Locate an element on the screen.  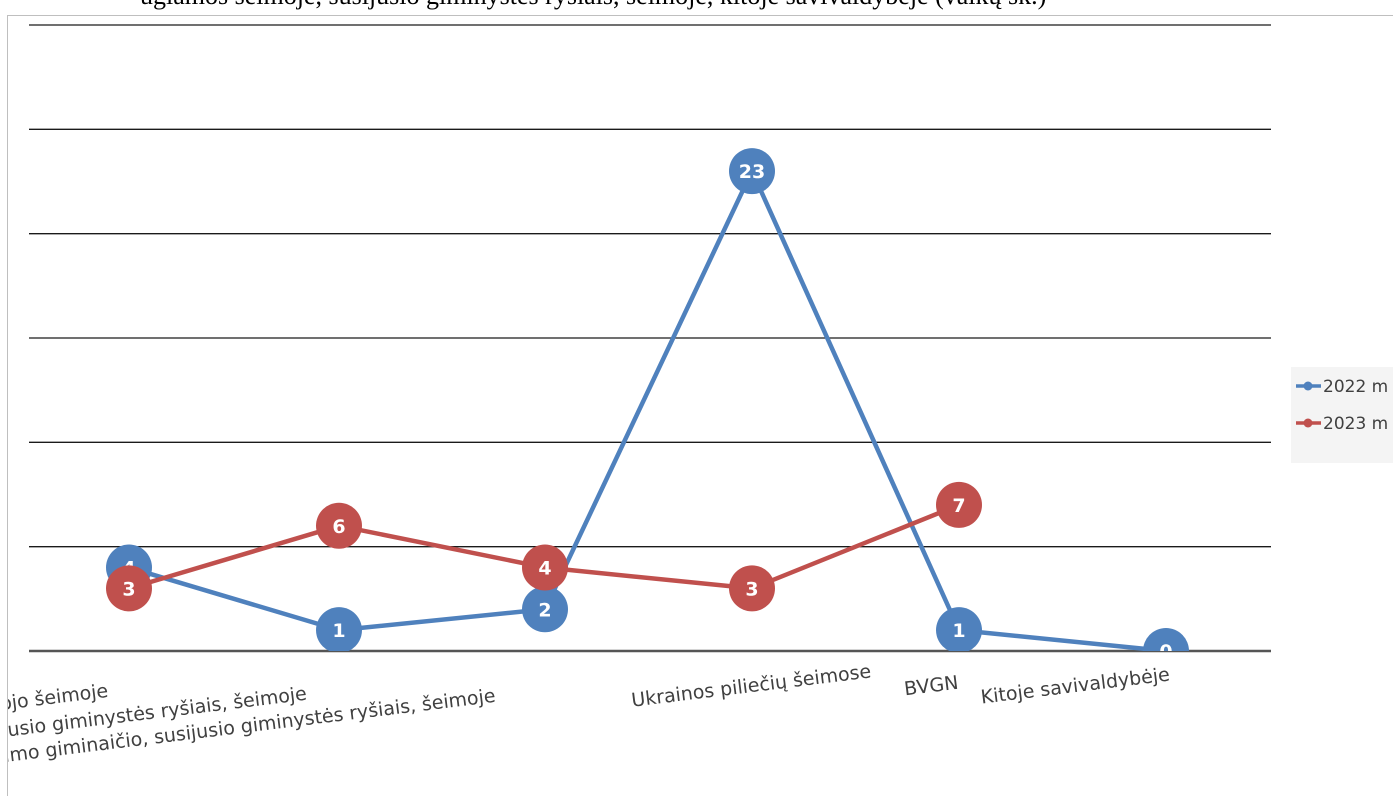
x-tick-label: BVGN is located at coordinates (931, 686).